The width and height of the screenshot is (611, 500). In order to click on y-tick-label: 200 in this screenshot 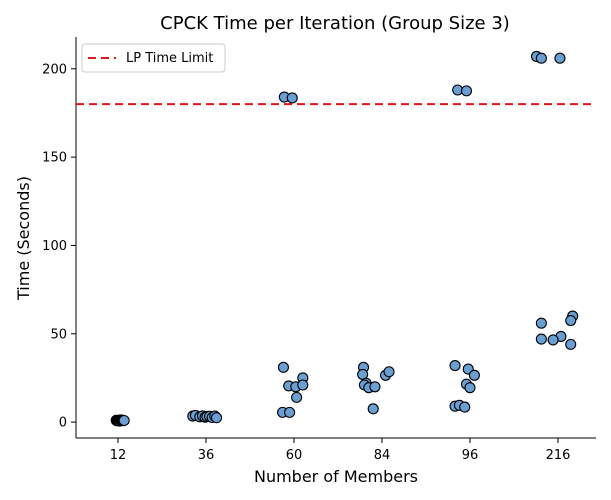, I will do `click(54, 69)`.